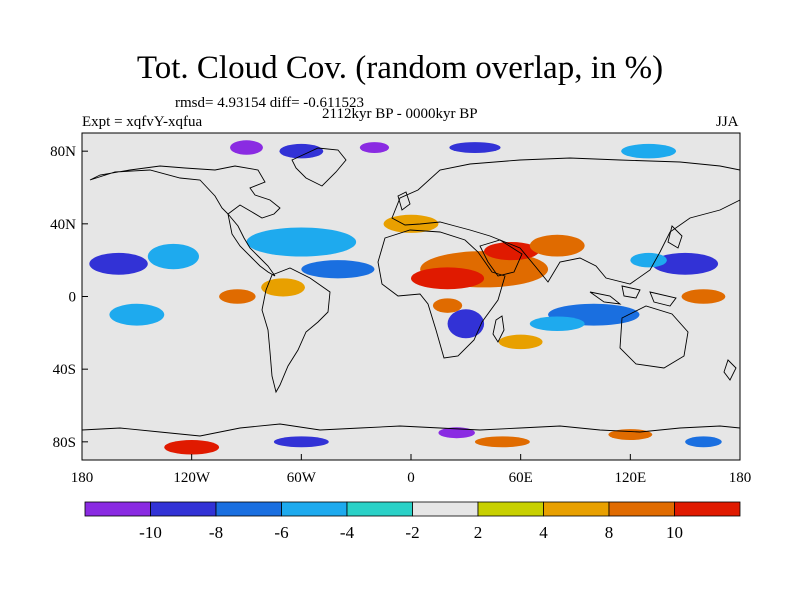 Image resolution: width=800 pixels, height=600 pixels. What do you see at coordinates (609, 532) in the screenshot?
I see `colorbar-label: 8` at bounding box center [609, 532].